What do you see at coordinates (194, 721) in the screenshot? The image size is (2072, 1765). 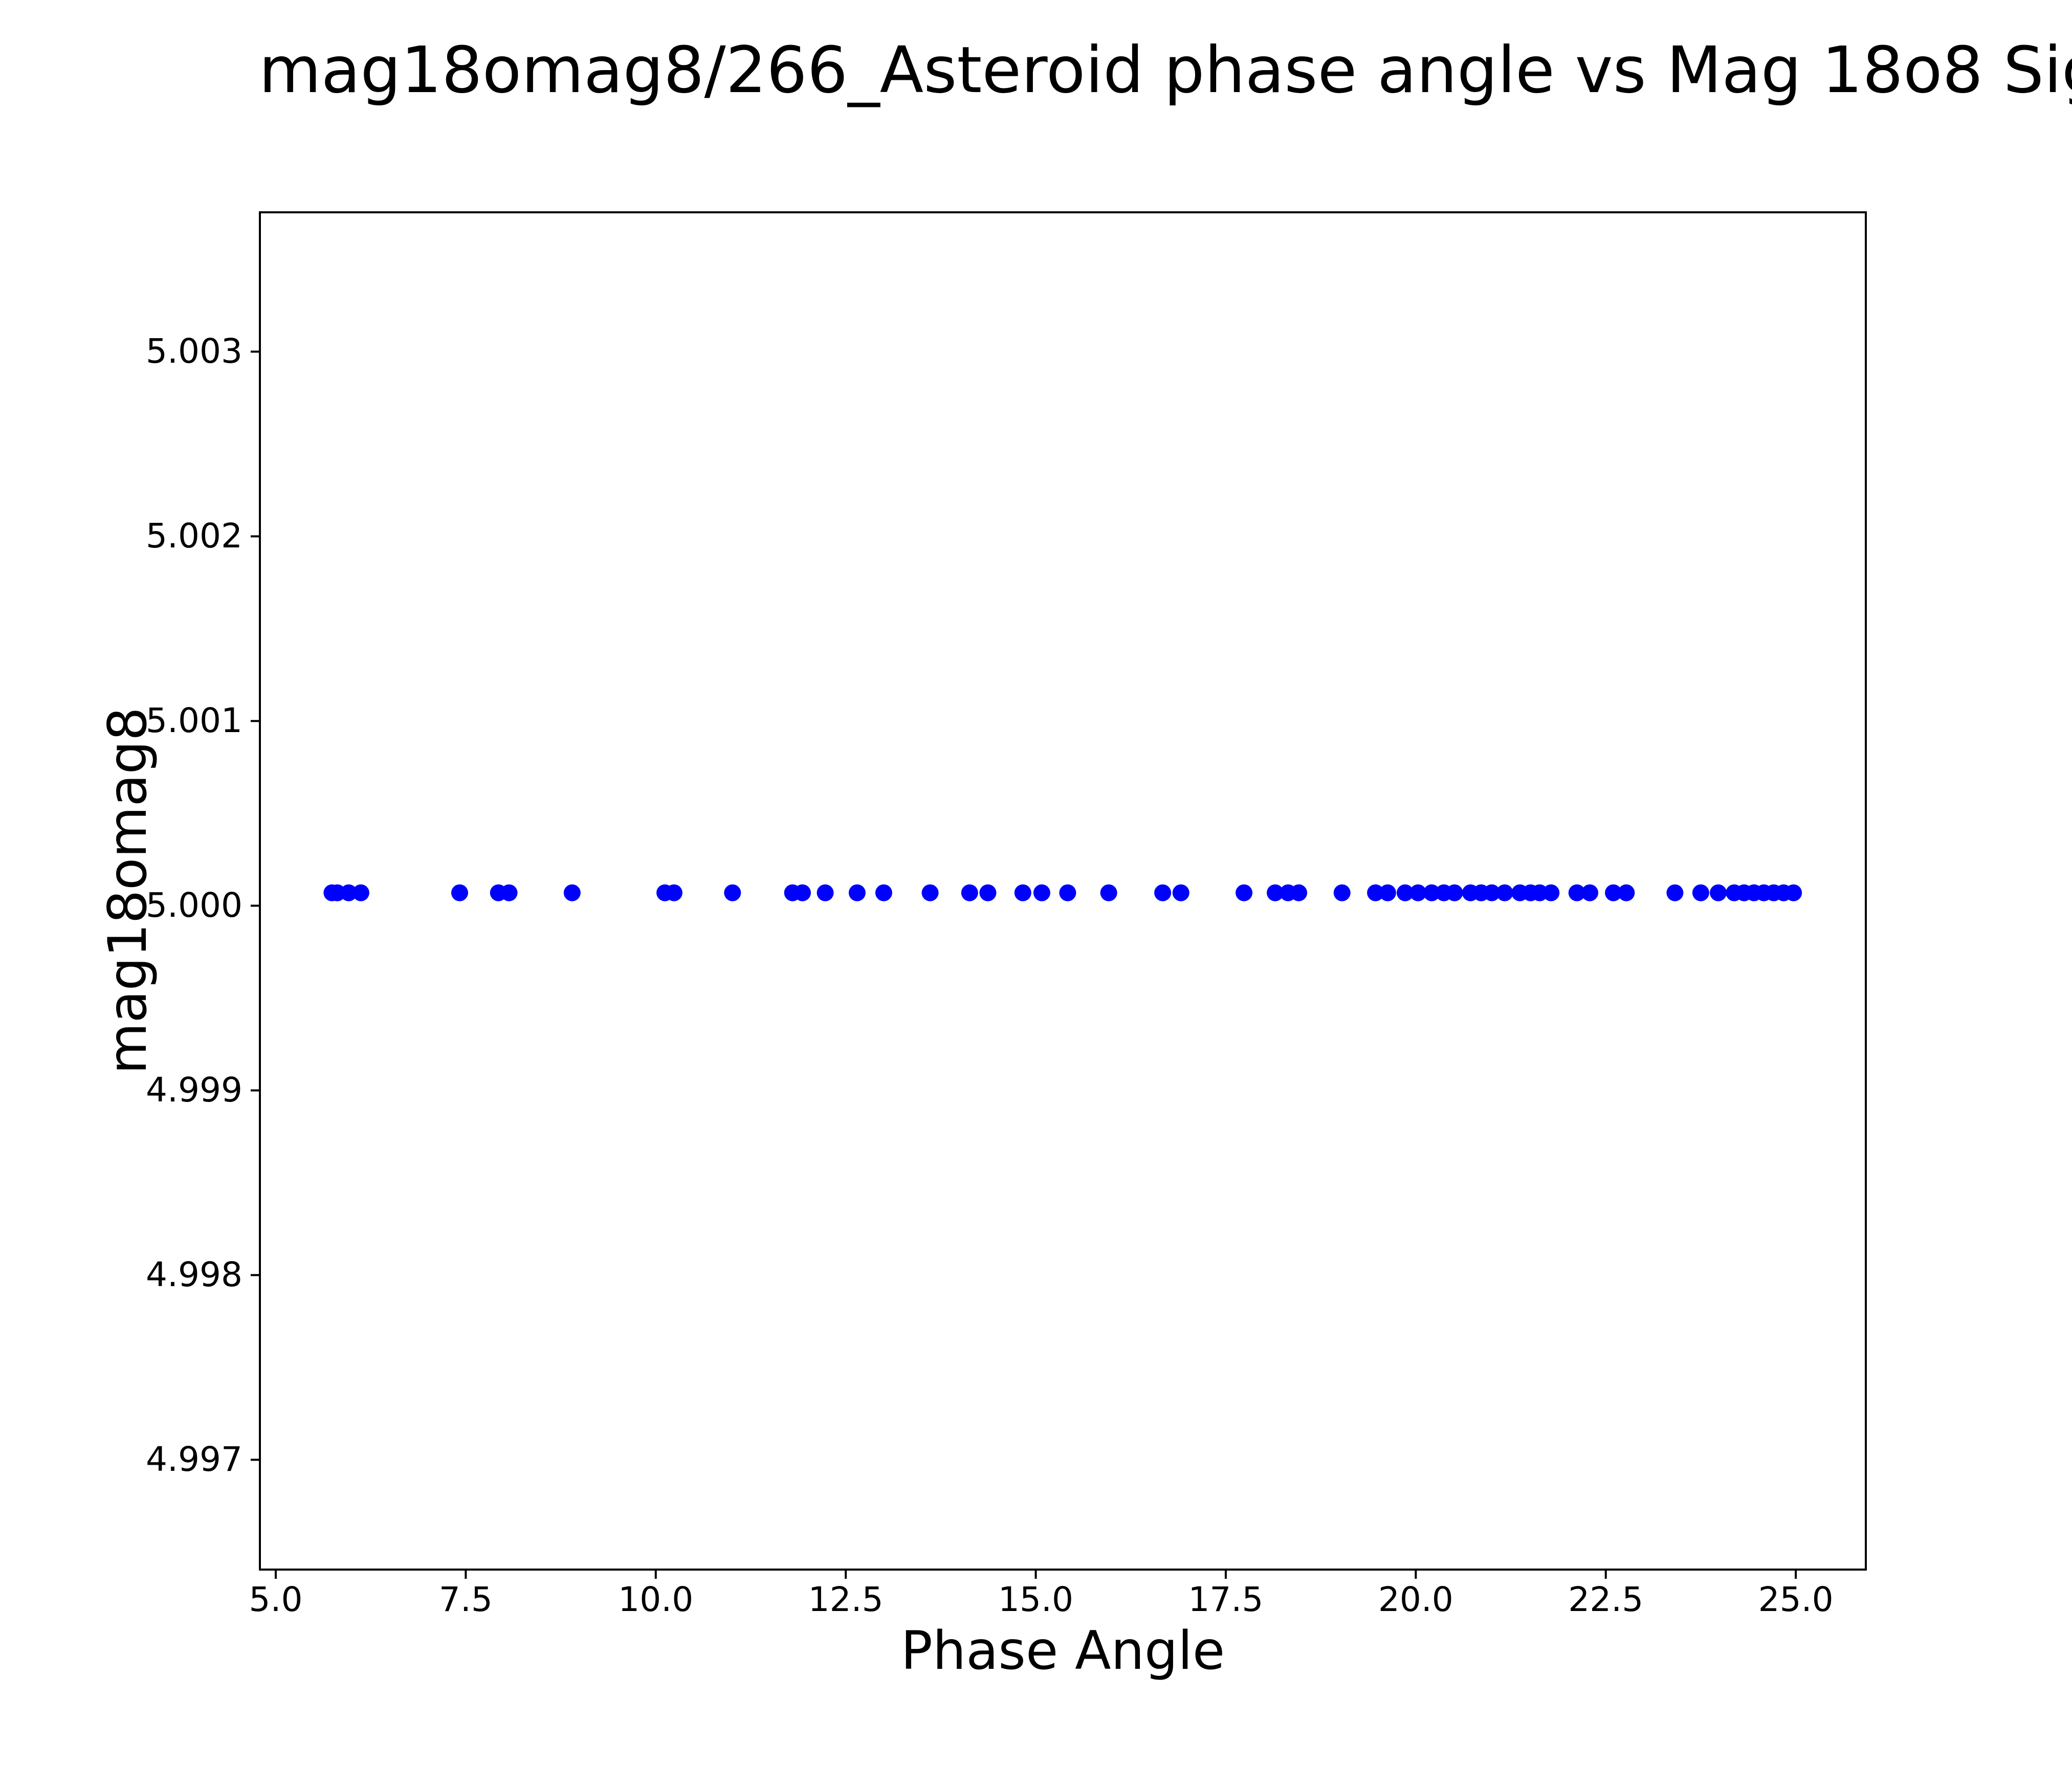 I see `y-tick-label: 5.001` at bounding box center [194, 721].